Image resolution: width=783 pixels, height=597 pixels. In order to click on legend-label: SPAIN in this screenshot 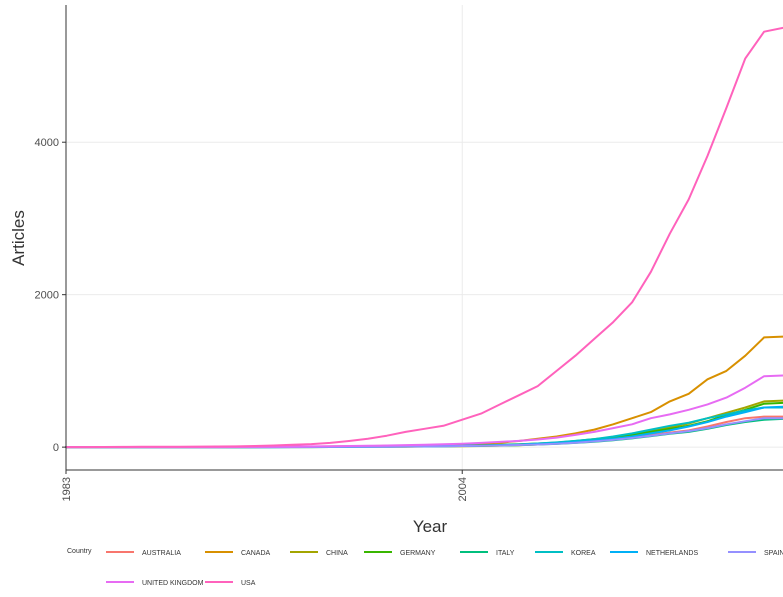, I will do `click(773, 553)`.